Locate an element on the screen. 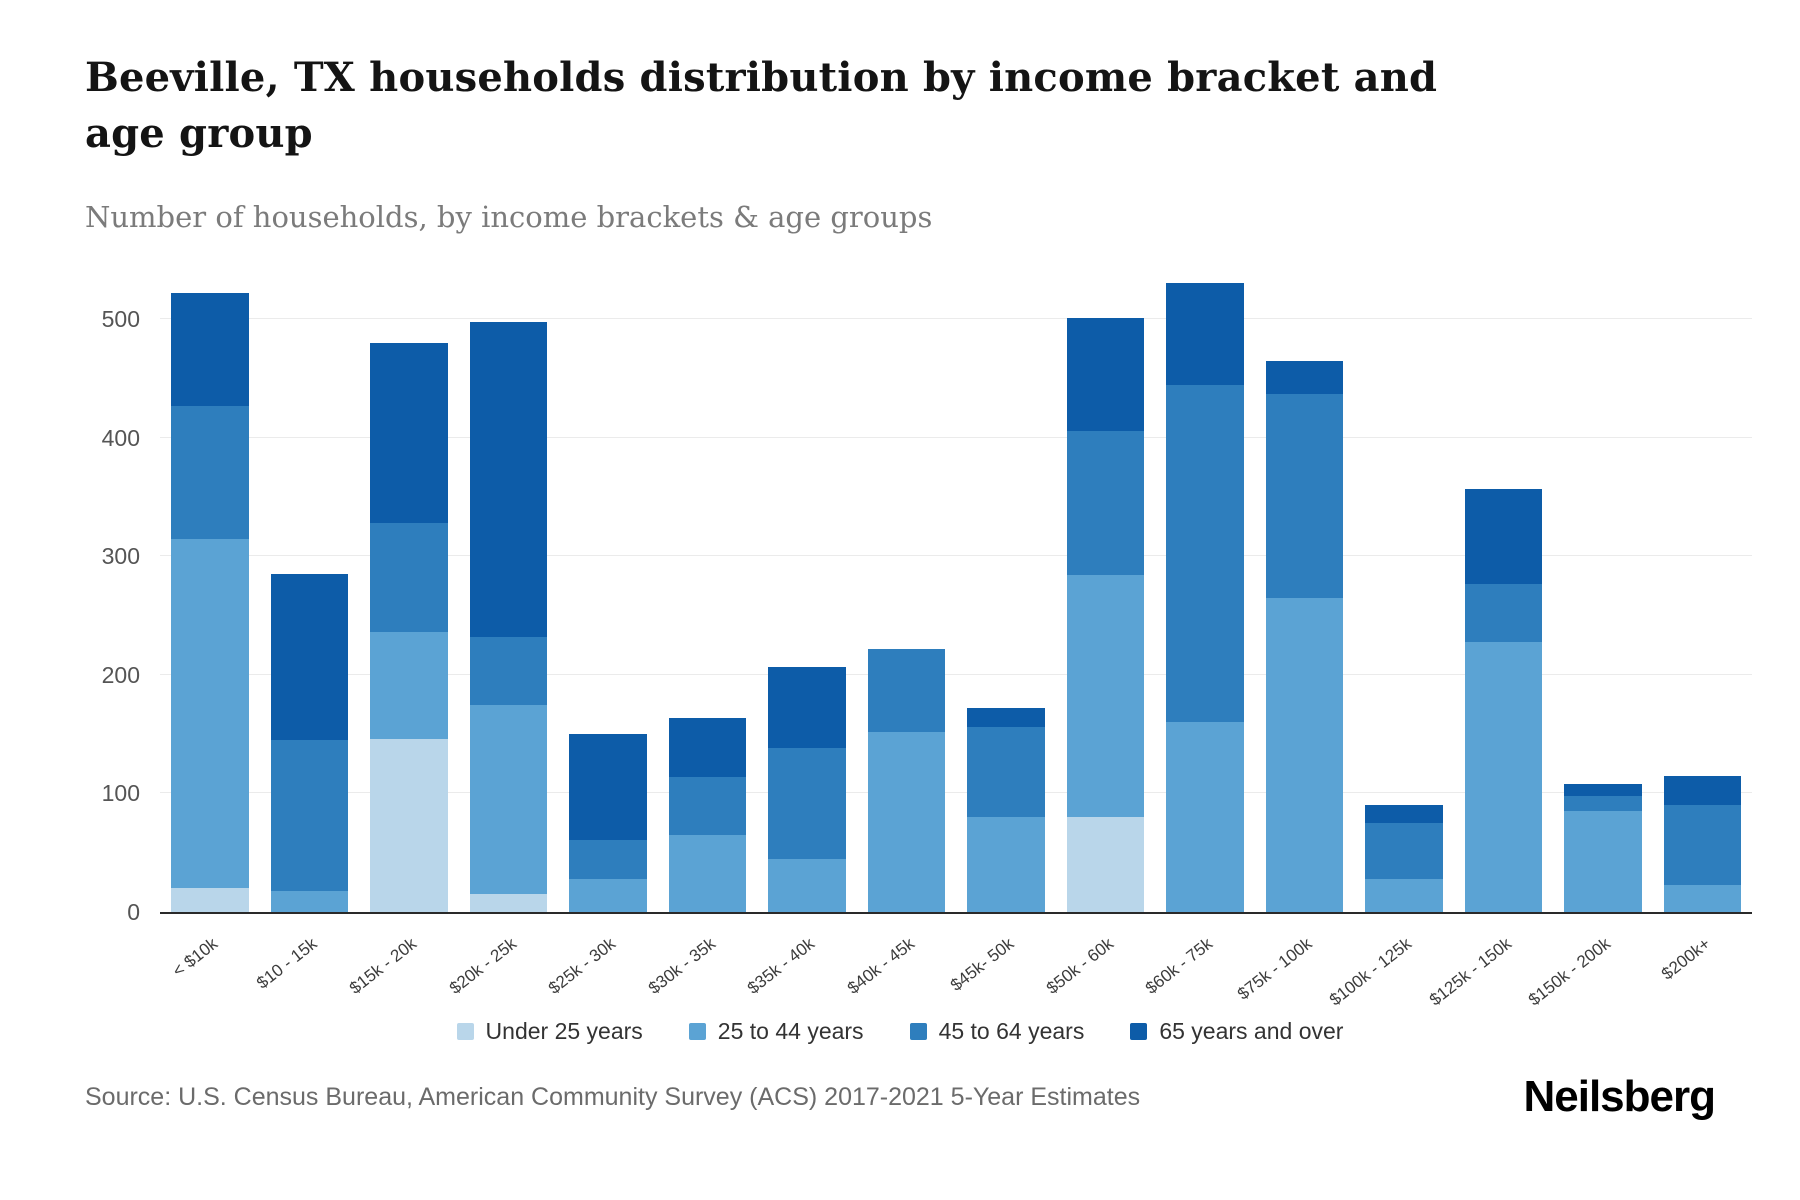 Image resolution: width=1800 pixels, height=1200 pixels. x-tick-label: $150k - 200k is located at coordinates (1570, 972).